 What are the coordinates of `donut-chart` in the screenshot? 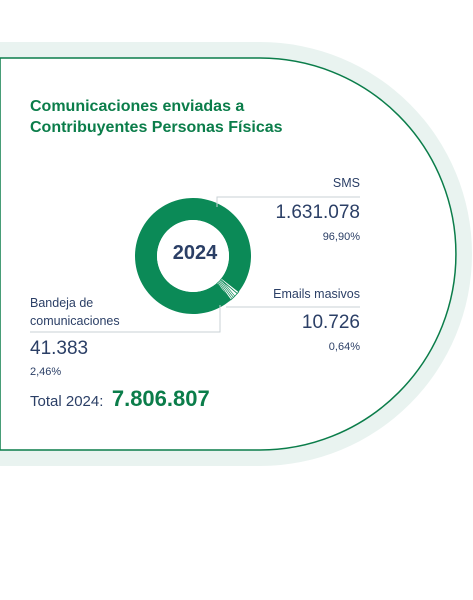 It's located at (192, 256).